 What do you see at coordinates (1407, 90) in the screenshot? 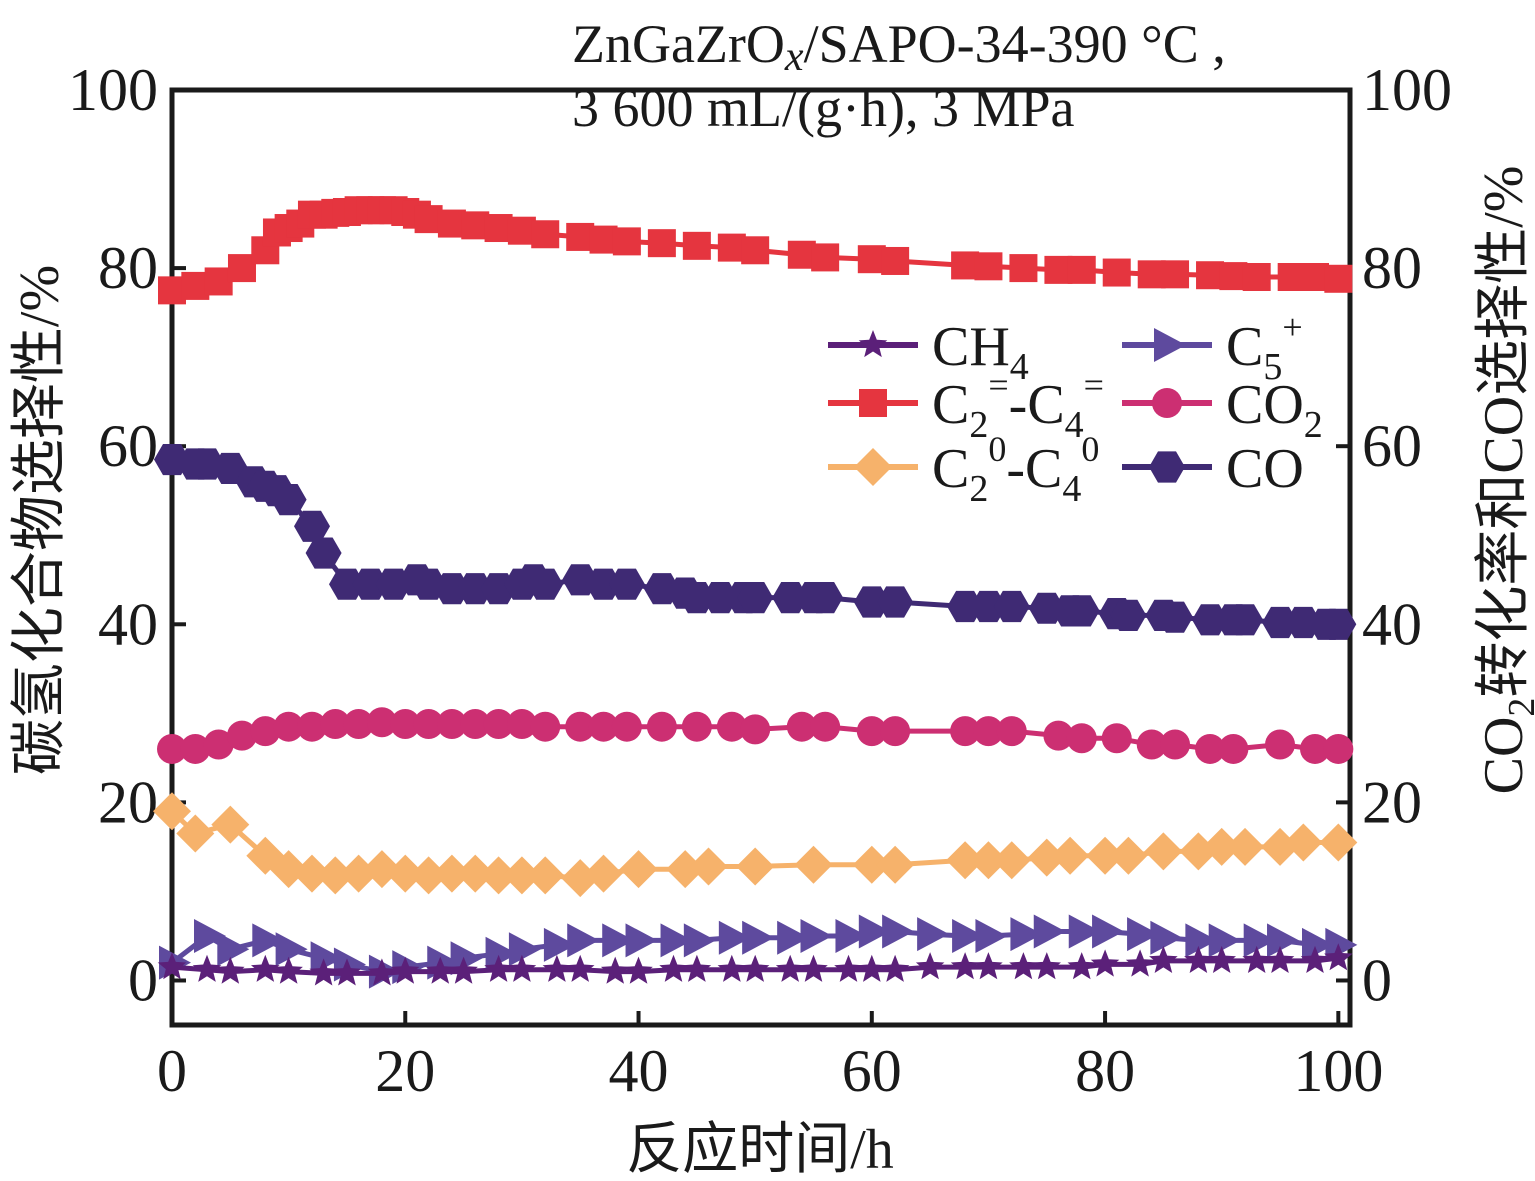
I see `y-right-tick-label: 100` at bounding box center [1407, 90].